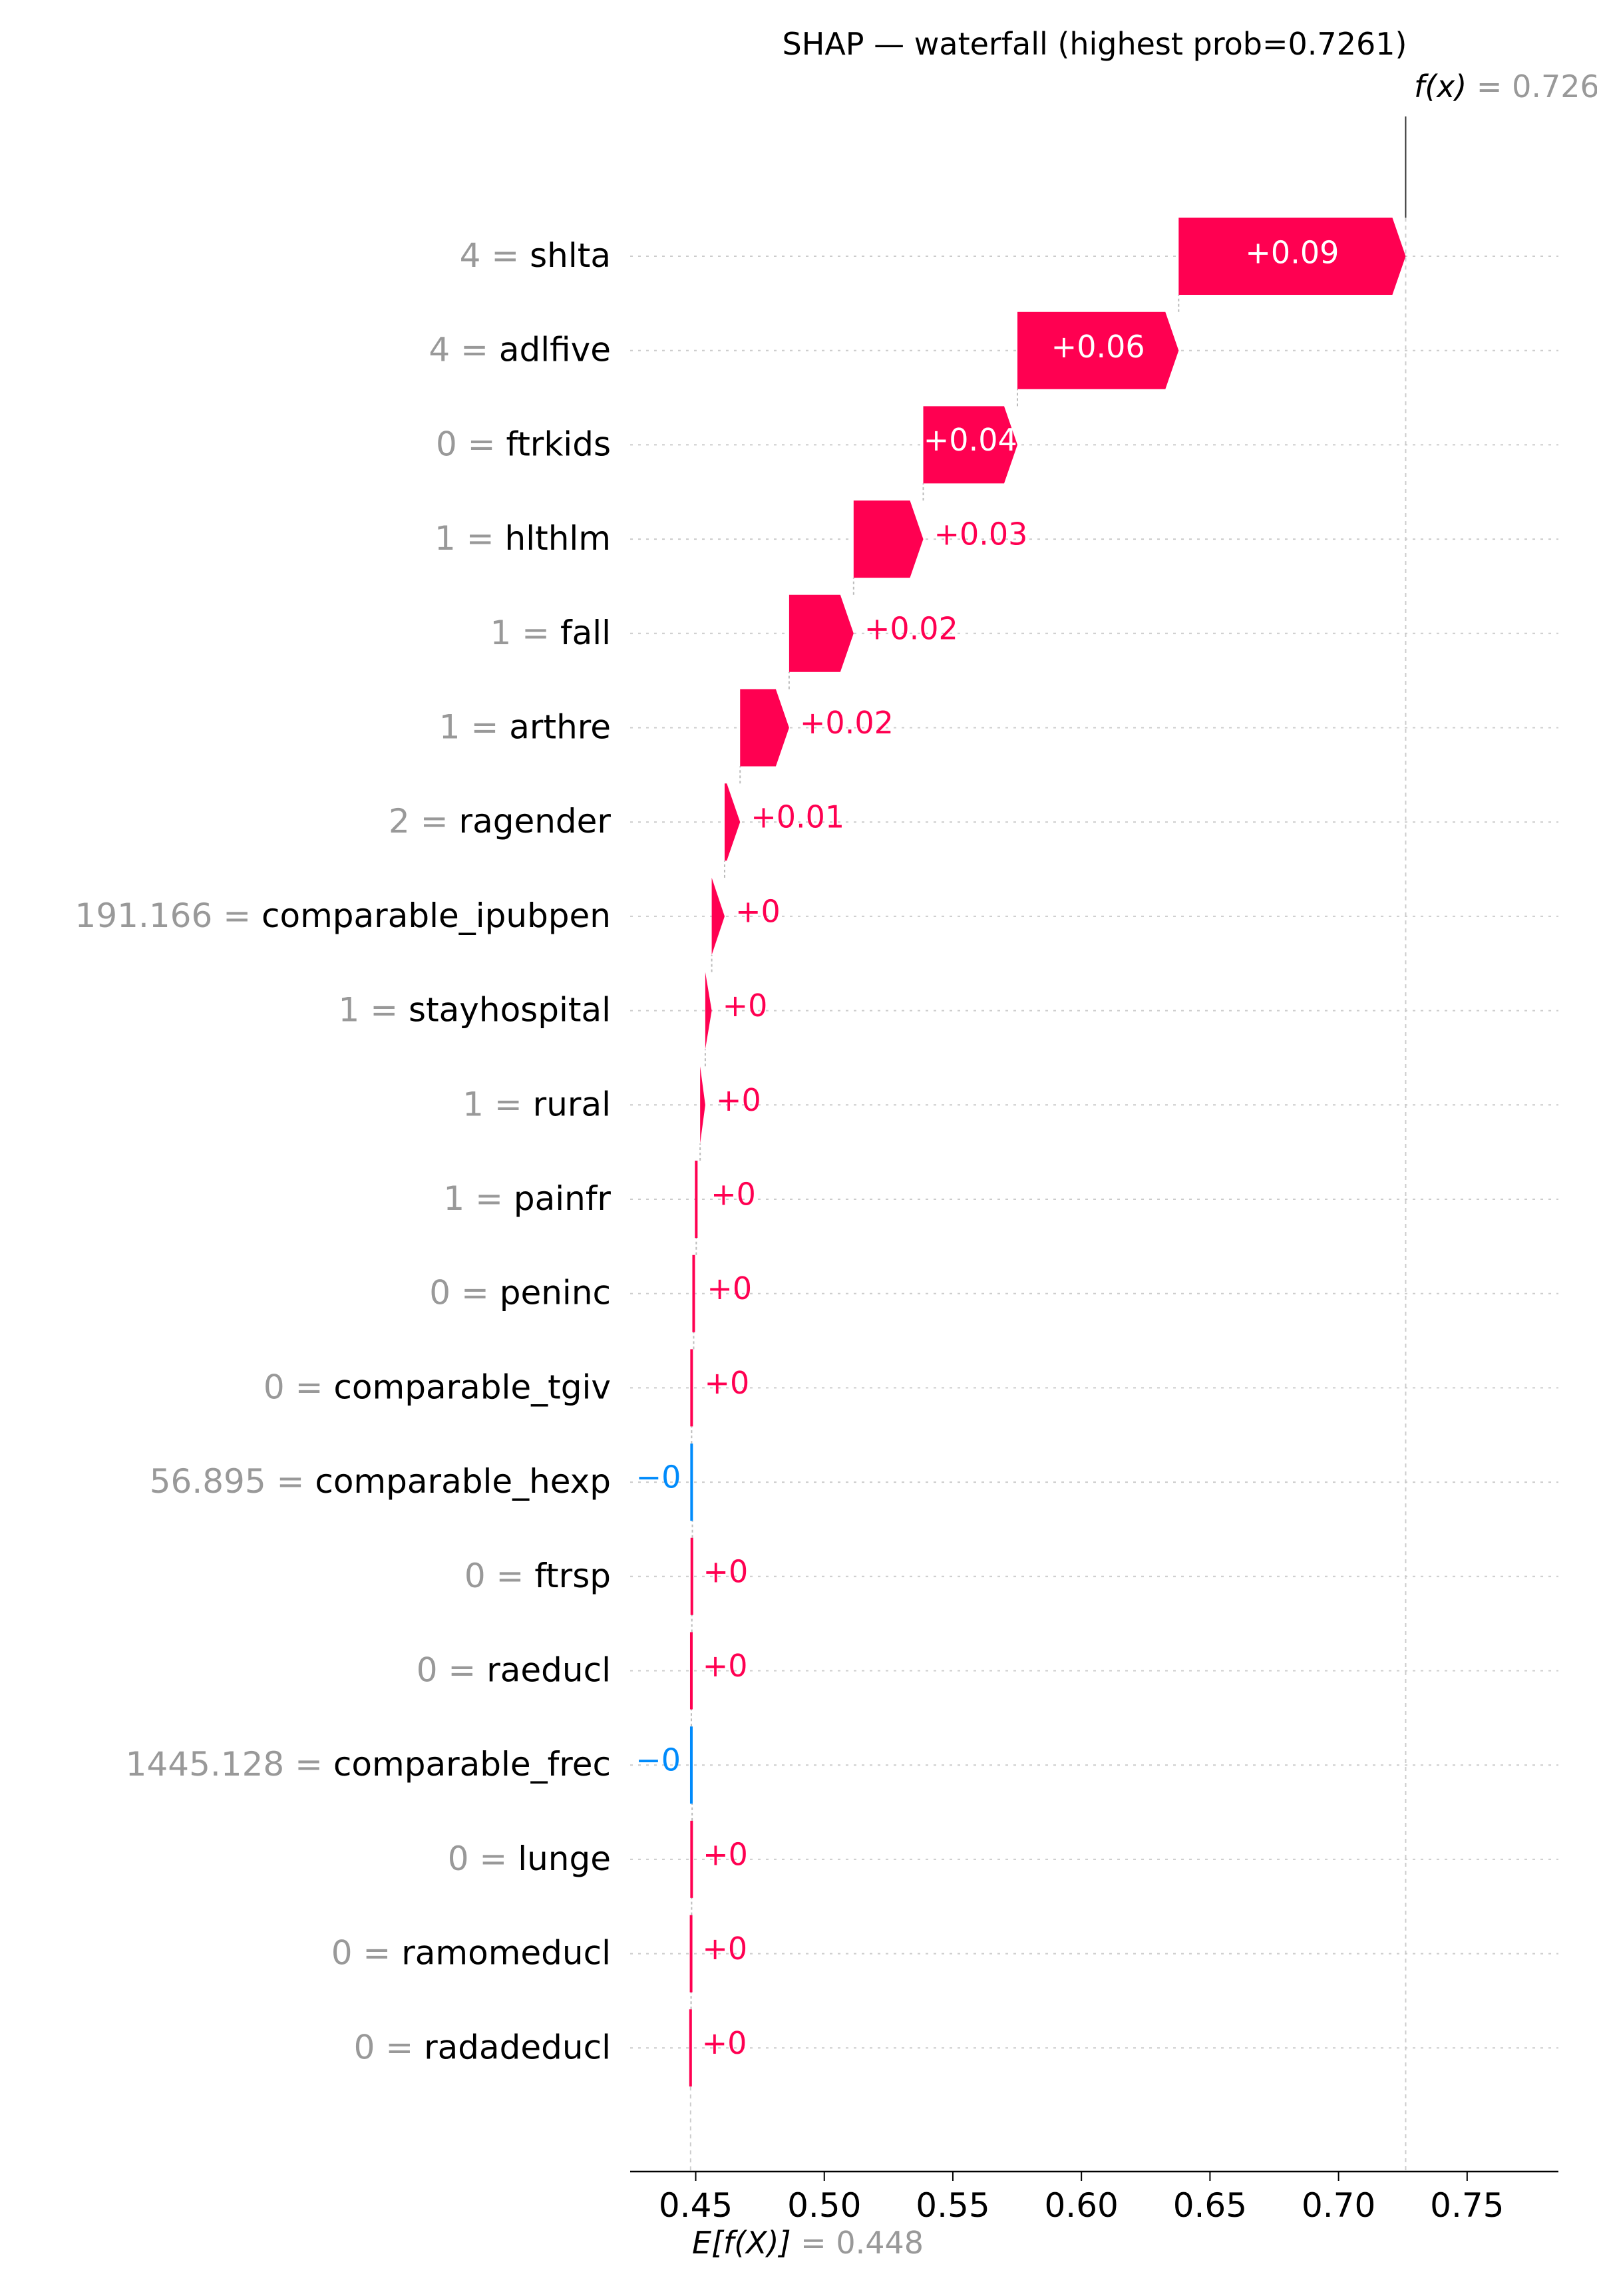 This screenshot has width=1597, height=2296. What do you see at coordinates (708, 1011) in the screenshot?
I see `bar-stayhospital` at bounding box center [708, 1011].